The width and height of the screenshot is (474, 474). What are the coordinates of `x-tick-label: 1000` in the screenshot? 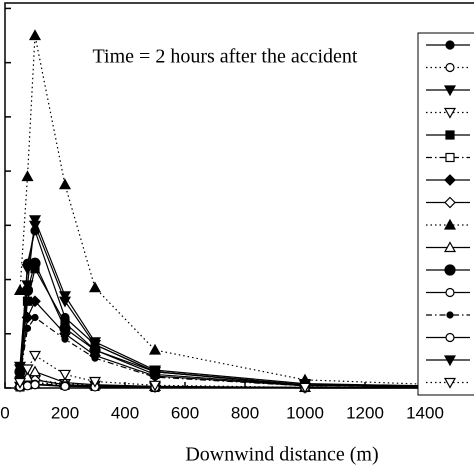 It's located at (305, 412).